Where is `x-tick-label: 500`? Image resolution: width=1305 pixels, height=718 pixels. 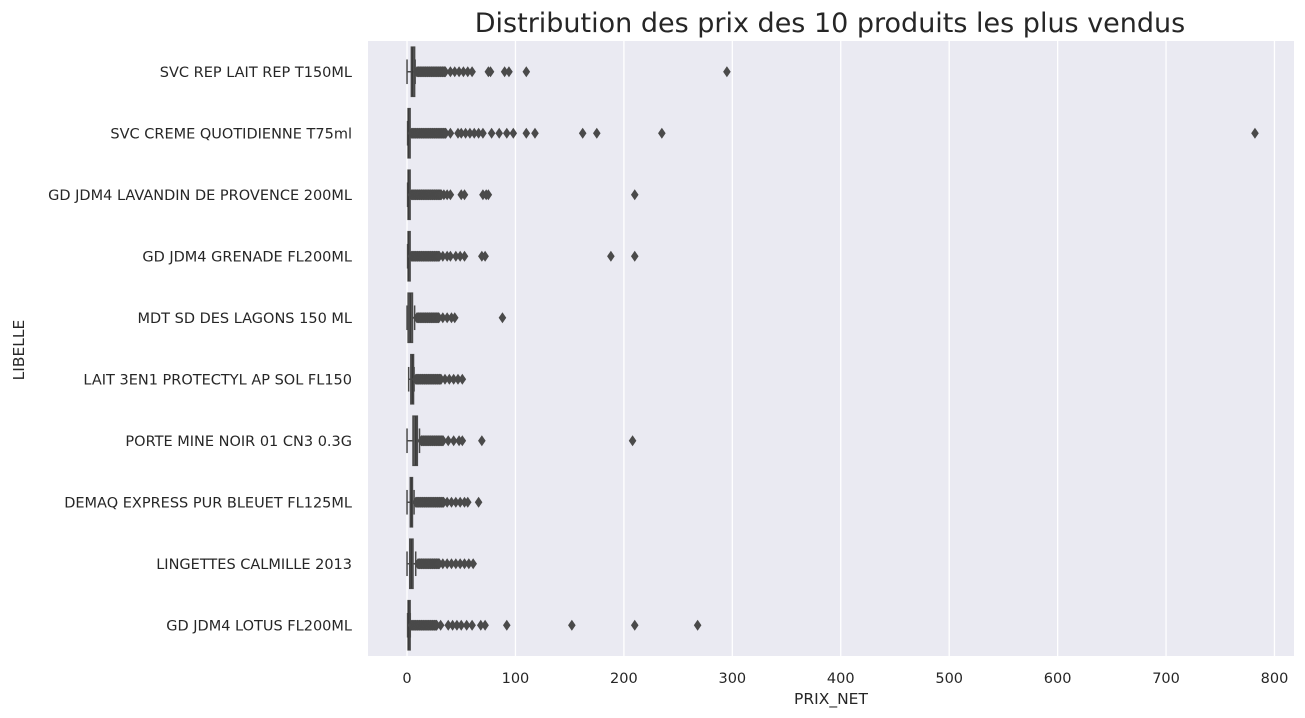 x-tick-label: 500 is located at coordinates (949, 679).